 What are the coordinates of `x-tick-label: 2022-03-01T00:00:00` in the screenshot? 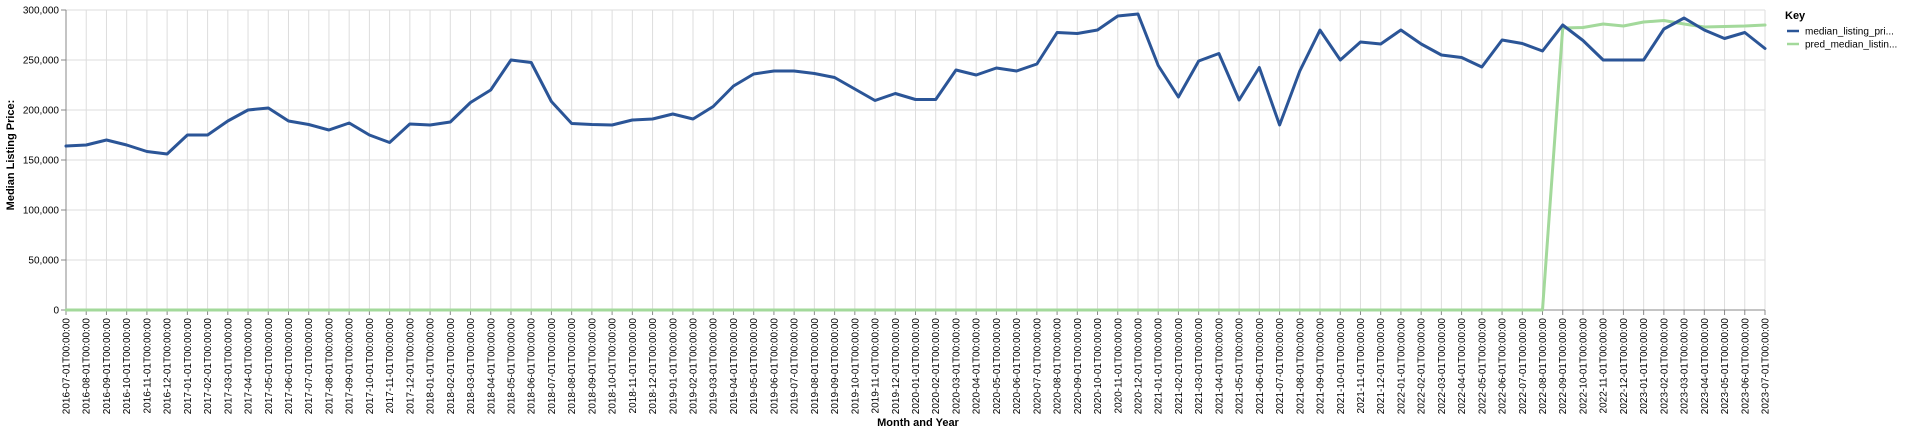 It's located at (1442, 366).